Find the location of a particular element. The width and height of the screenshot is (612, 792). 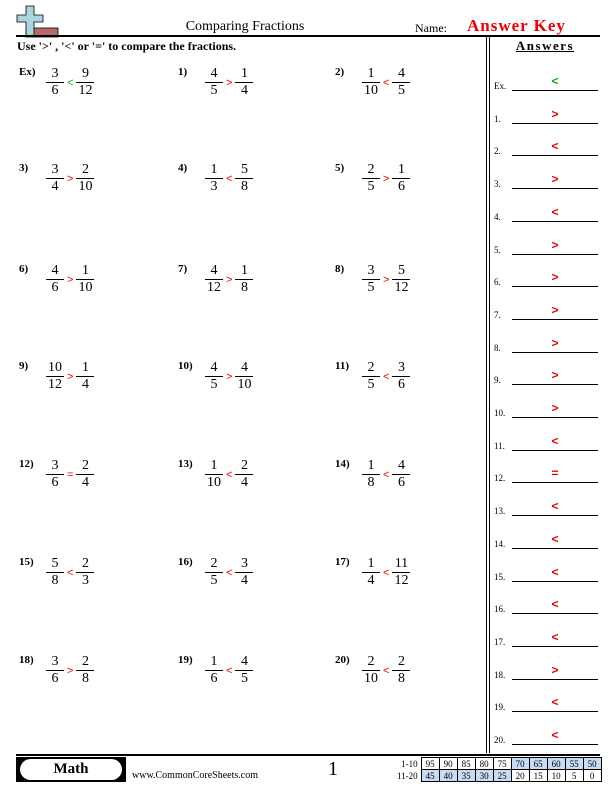

score-row: 11-20 45 40 35 30 25 20 15 10 5 0 is located at coordinates (498, 775).